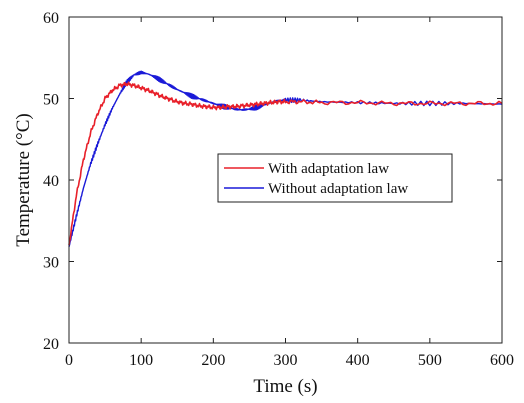  What do you see at coordinates (51, 100) in the screenshot?
I see `y-tick-label: 50` at bounding box center [51, 100].